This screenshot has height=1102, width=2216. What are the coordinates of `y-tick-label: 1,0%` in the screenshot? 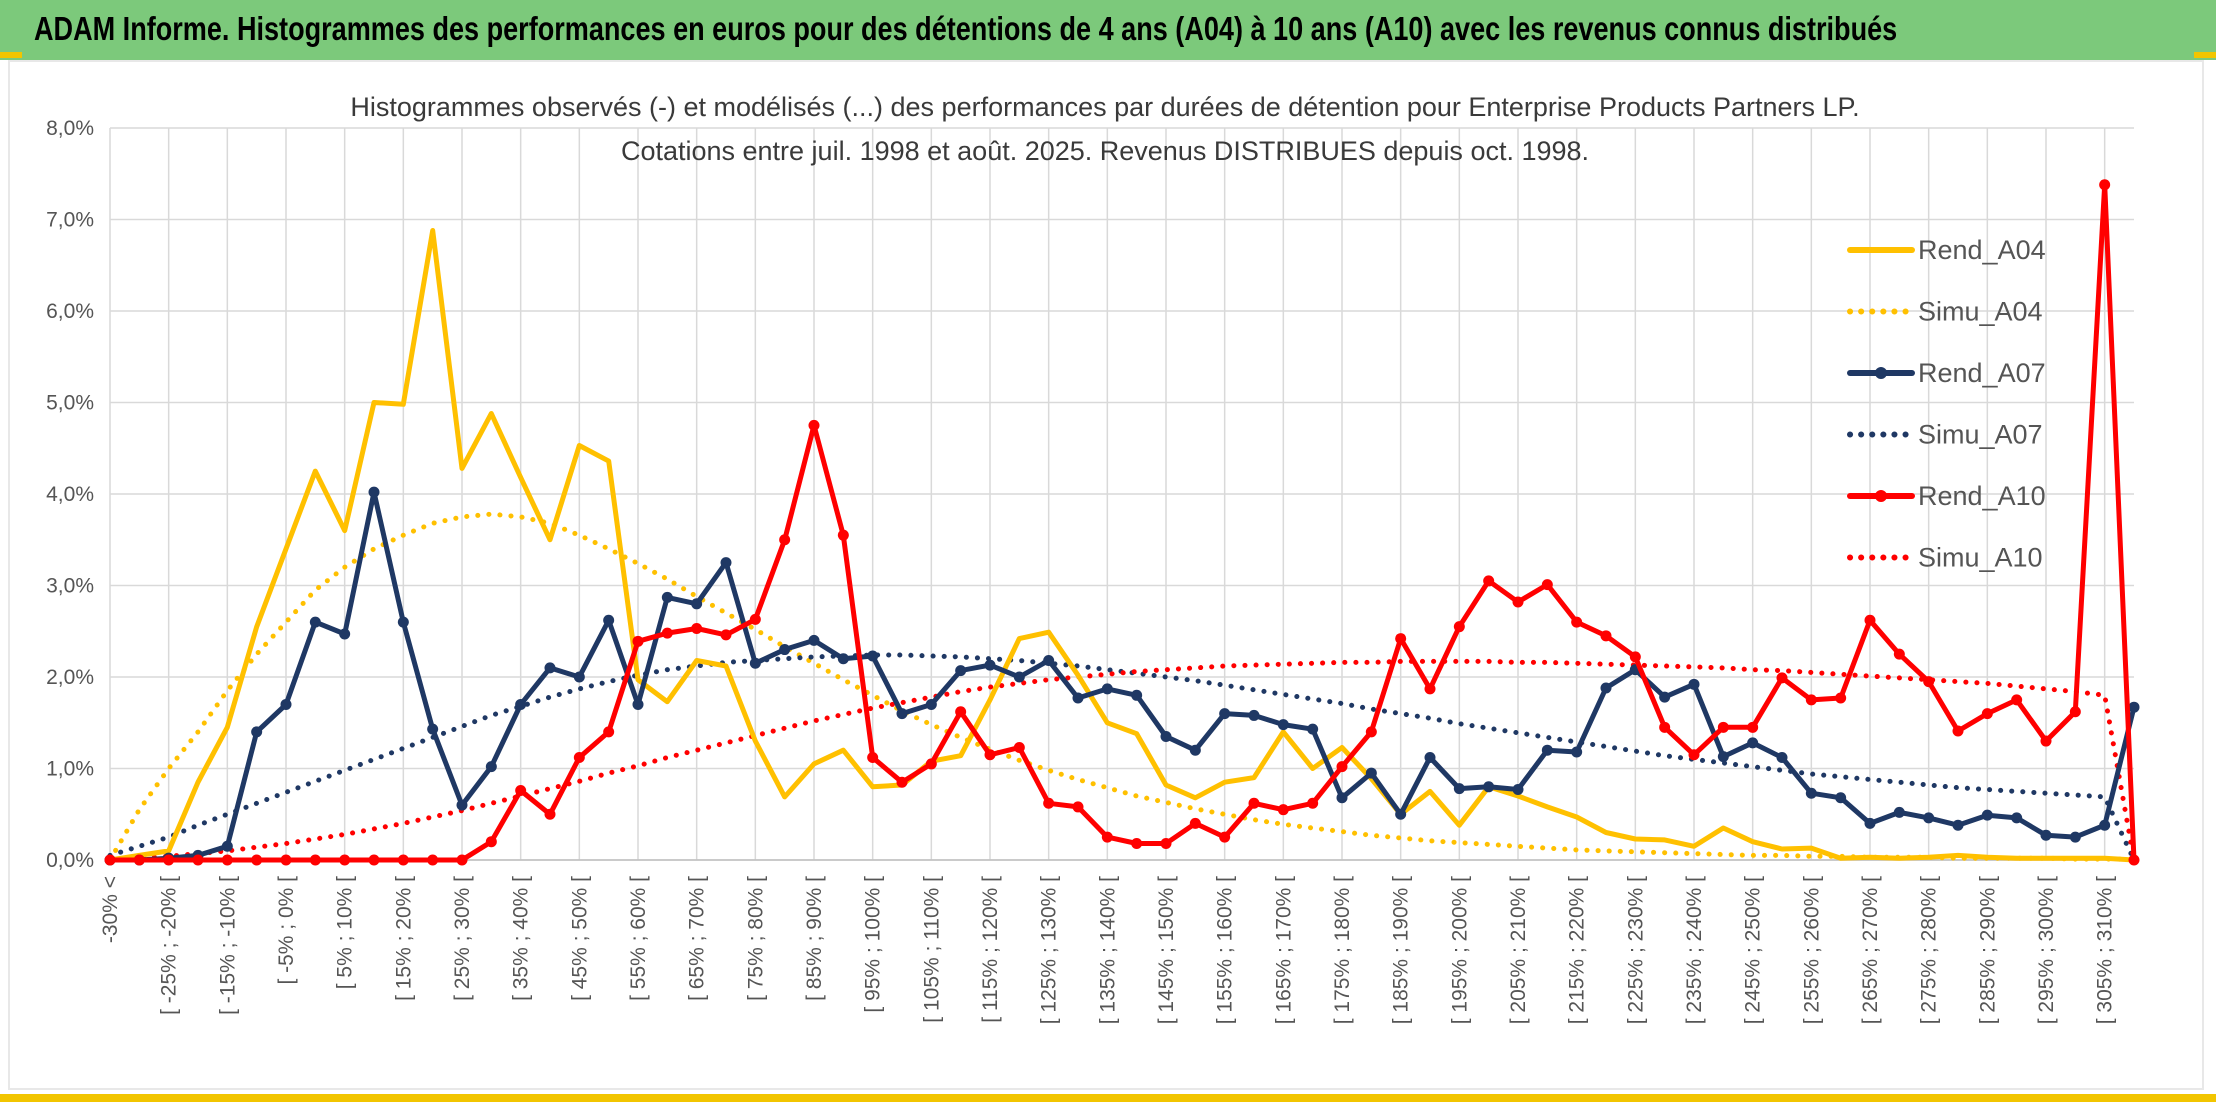 It's located at (70, 769).